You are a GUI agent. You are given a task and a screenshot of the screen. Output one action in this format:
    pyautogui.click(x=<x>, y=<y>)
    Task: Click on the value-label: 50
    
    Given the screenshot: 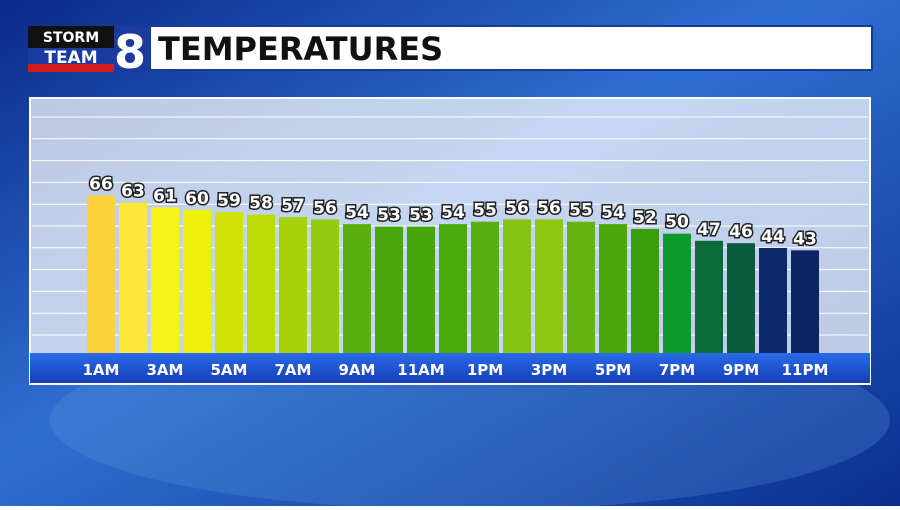 What is the action you would take?
    pyautogui.click(x=677, y=223)
    